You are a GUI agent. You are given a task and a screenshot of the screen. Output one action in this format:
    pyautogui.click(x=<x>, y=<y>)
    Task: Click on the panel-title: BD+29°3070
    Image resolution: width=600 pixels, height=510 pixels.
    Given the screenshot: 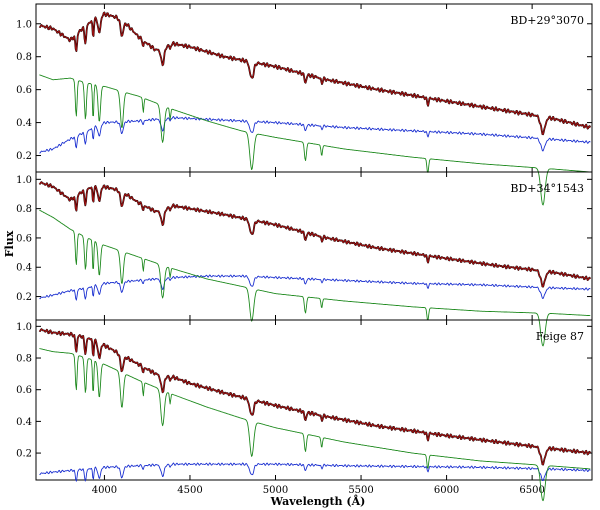 What is the action you would take?
    pyautogui.click(x=547, y=20)
    